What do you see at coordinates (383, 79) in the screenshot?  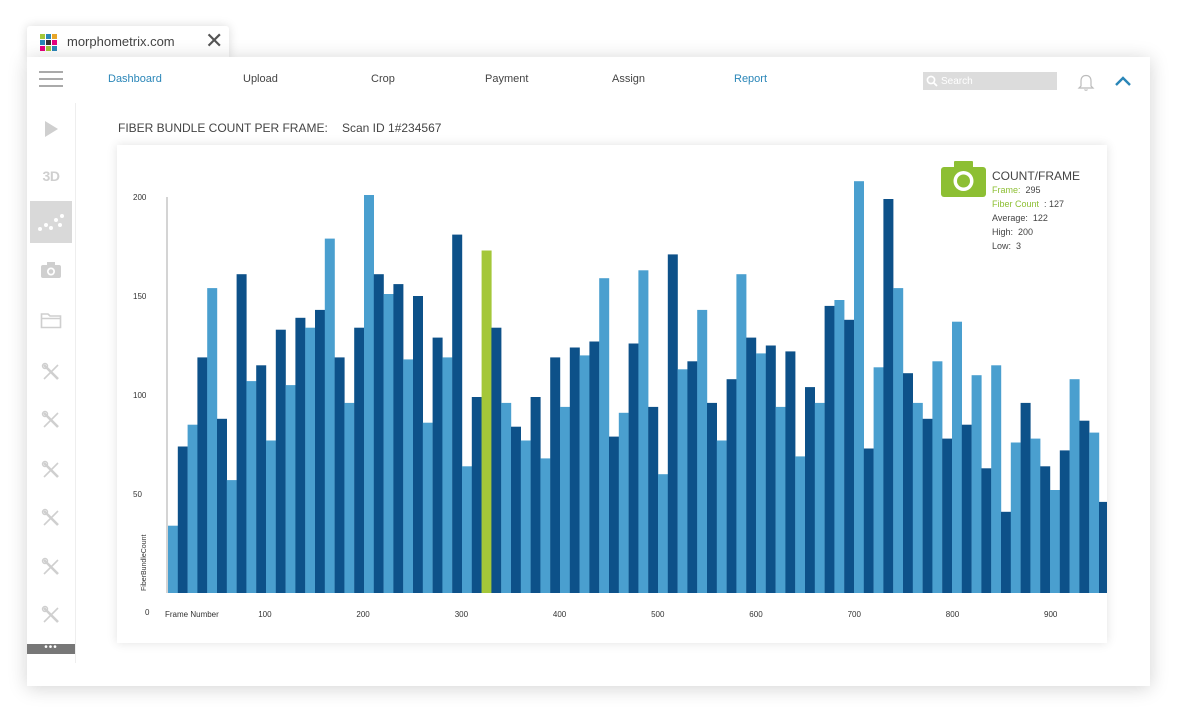 I see `nav-crop: Crop` at bounding box center [383, 79].